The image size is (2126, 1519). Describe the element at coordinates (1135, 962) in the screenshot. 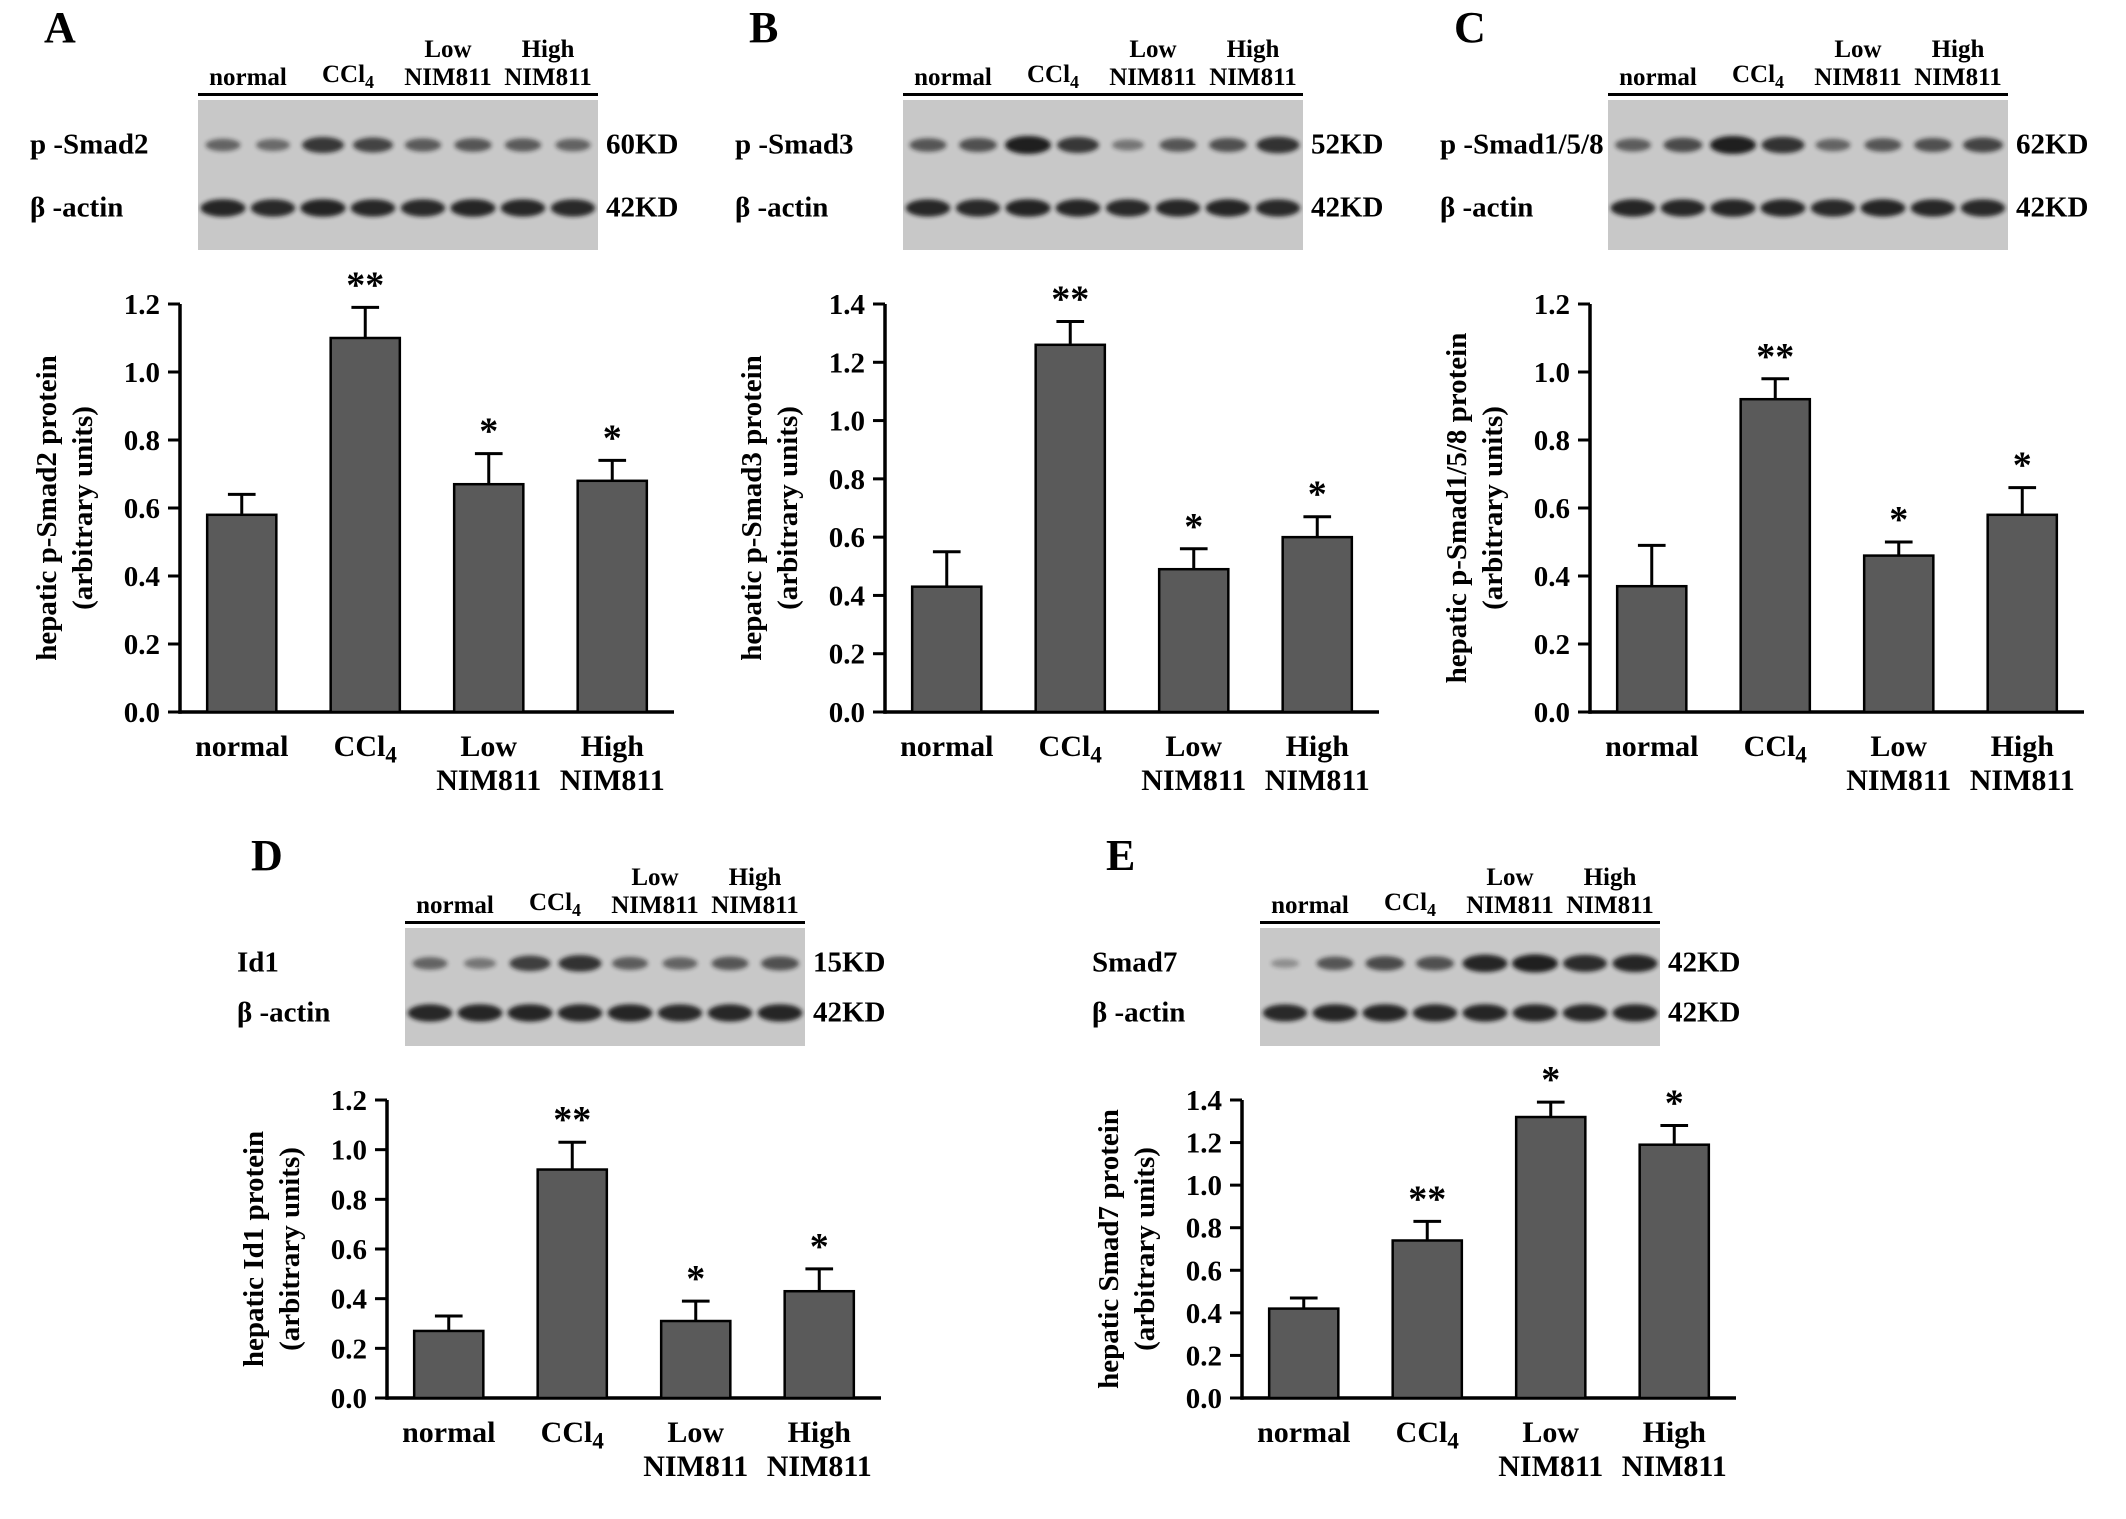

I see `protein-label: Smad7` at that location.